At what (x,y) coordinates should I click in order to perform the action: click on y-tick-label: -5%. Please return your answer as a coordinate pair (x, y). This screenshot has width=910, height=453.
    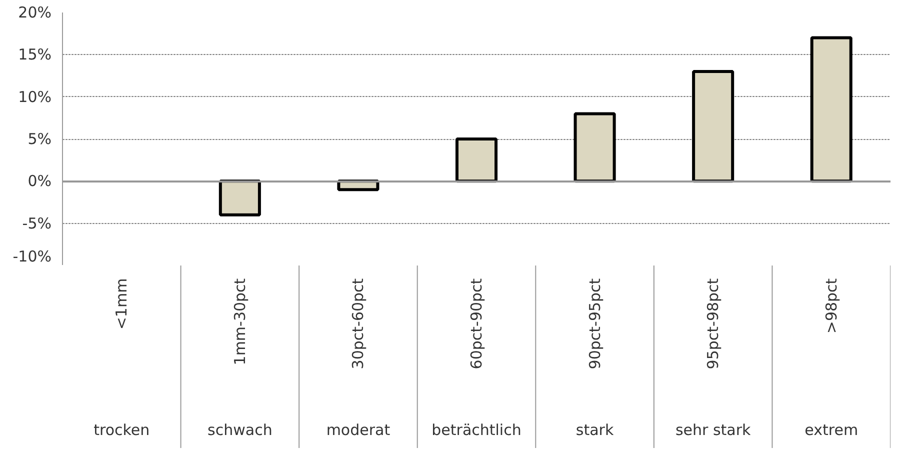
    Looking at the image, I should click on (37, 223).